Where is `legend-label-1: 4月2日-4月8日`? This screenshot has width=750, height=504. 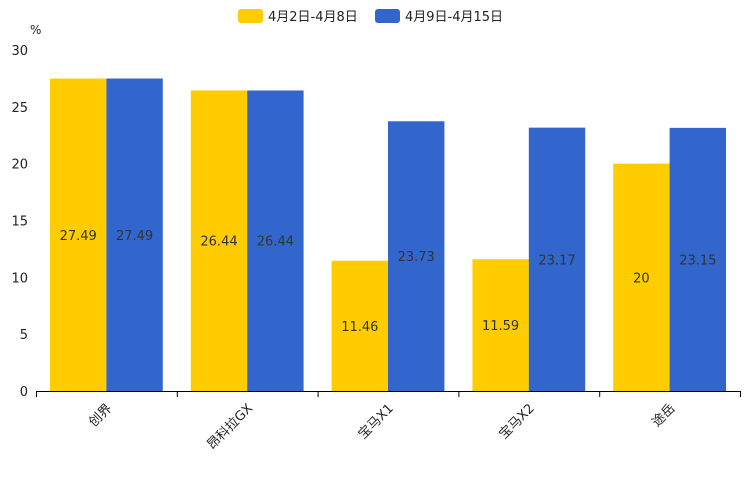 legend-label-1: 4月2日-4月8日 is located at coordinates (313, 17).